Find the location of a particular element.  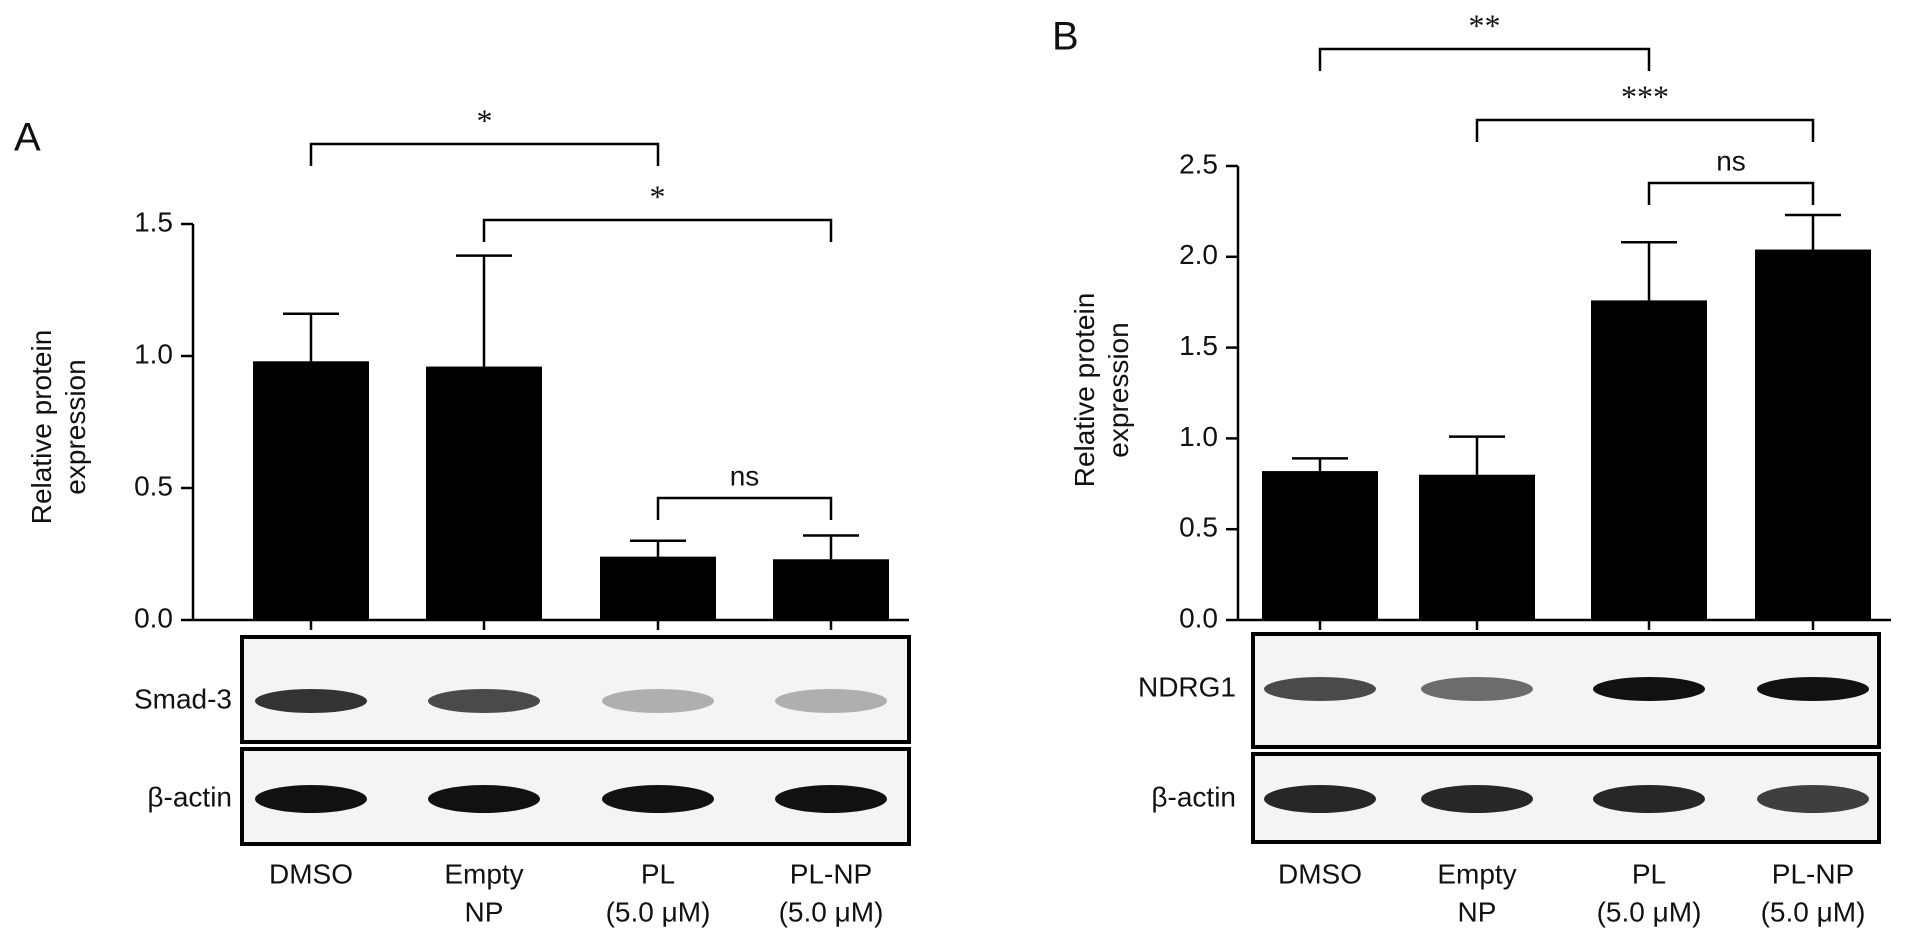

y-tick-label: 2.5 is located at coordinates (1198, 163).